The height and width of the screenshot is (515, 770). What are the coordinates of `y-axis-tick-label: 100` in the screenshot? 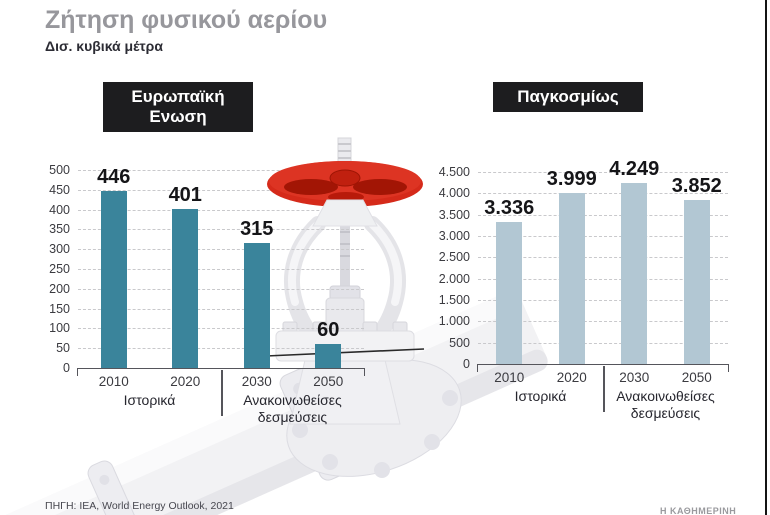 It's located at (59, 328).